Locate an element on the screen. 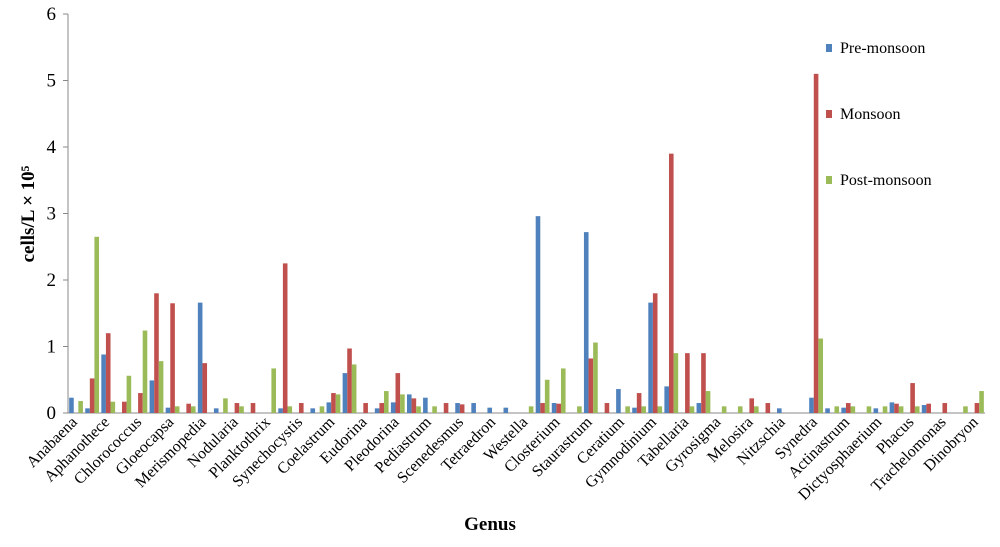 The width and height of the screenshot is (1000, 547). y-tick-label: 6 is located at coordinates (52, 14).